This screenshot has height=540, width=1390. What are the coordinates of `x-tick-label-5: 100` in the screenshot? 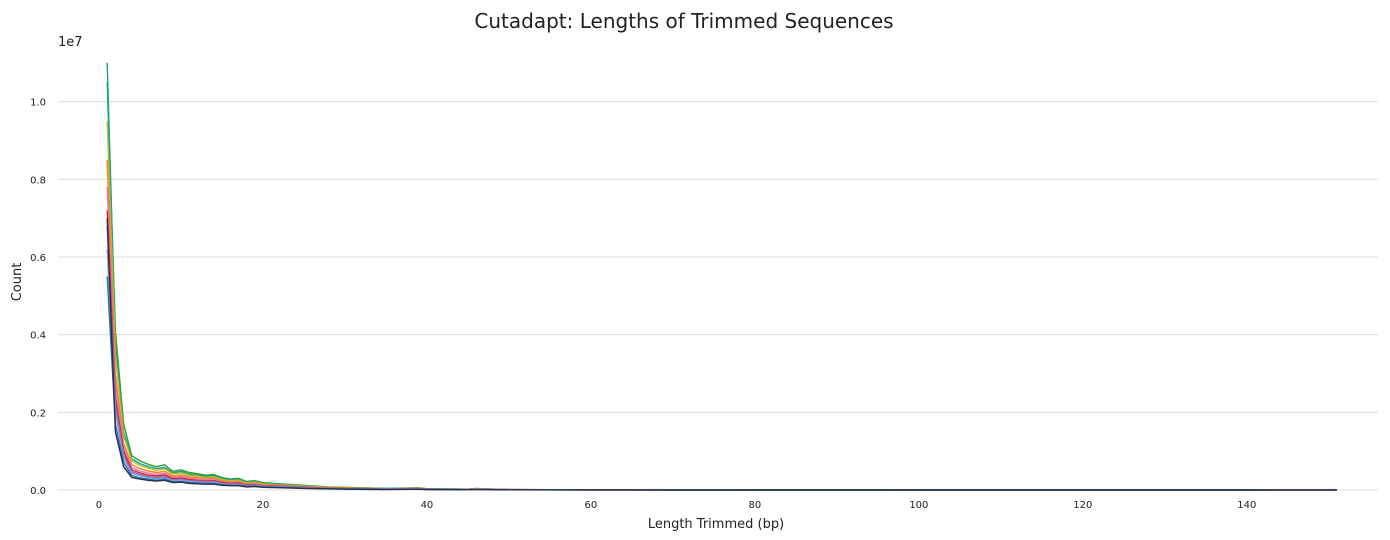 It's located at (918, 505).